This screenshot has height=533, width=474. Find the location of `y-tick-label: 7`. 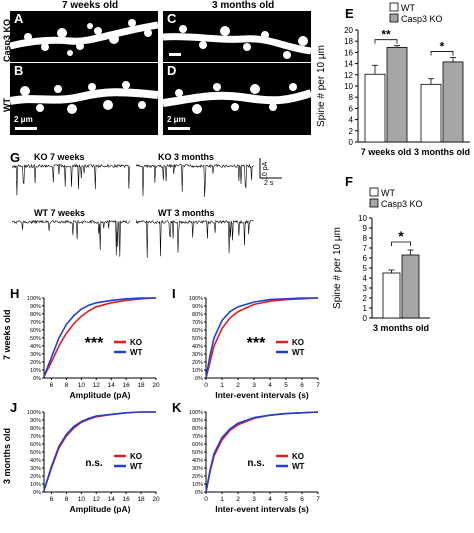

y-tick-label: 7 is located at coordinates (365, 248).